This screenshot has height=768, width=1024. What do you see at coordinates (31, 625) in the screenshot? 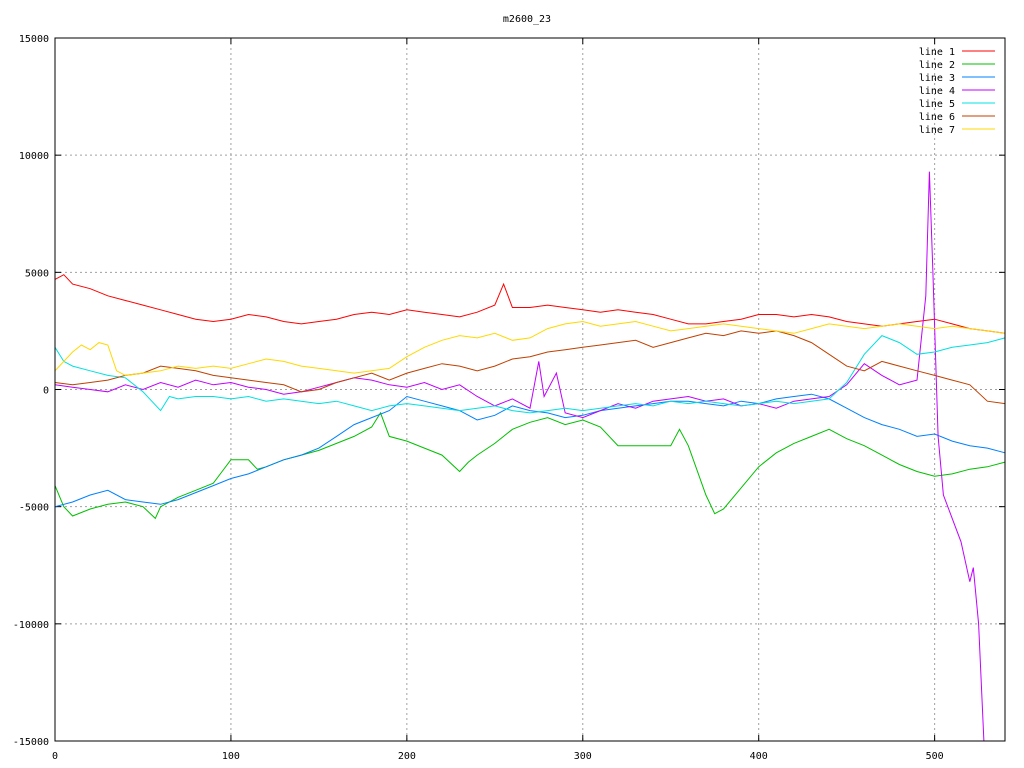
I see `y-tick-label: -10000` at bounding box center [31, 625].